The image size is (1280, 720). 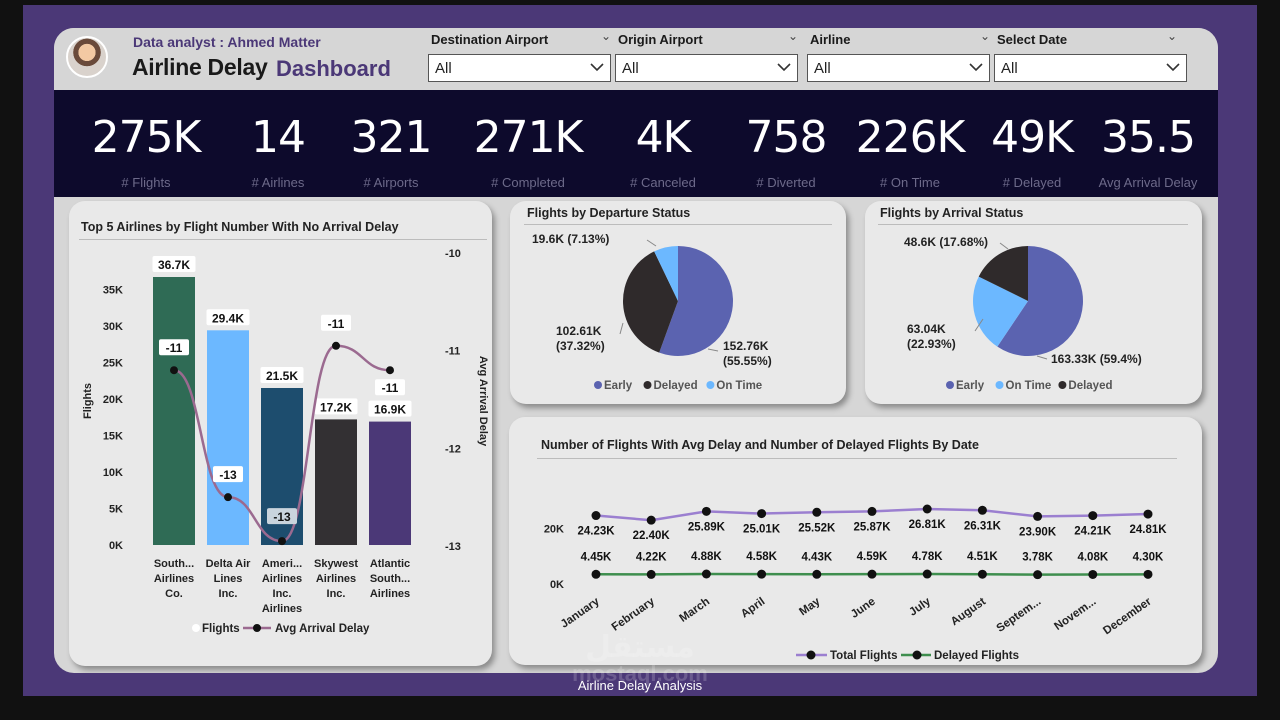 What do you see at coordinates (761, 557) in the screenshot?
I see `delayed-flights-label: 4.58K` at bounding box center [761, 557].